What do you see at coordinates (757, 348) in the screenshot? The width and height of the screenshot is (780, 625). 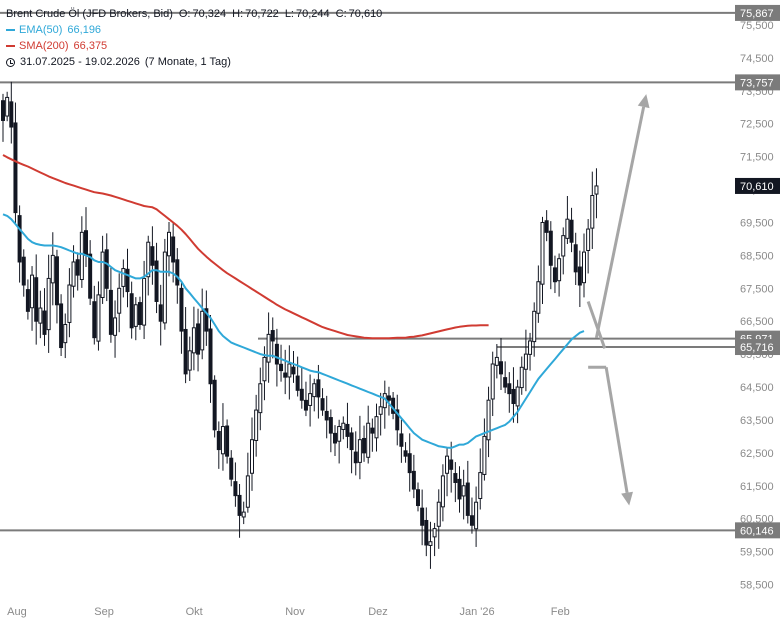 I see `level-label-text: 65,716` at bounding box center [757, 348].